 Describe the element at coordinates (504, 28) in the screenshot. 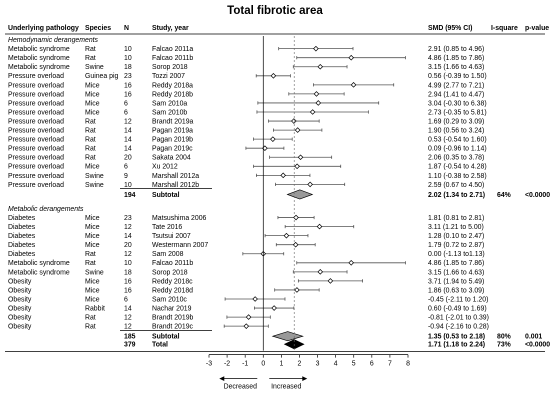

I see `col-header-isq: I-square` at that location.